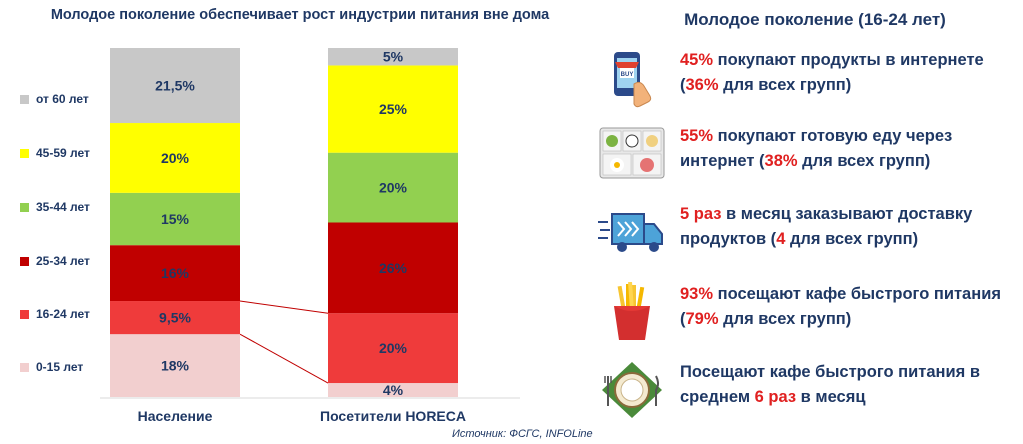 Image resolution: width=1023 pixels, height=444 pixels. What do you see at coordinates (175, 416) in the screenshot?
I see `category-label: Население` at bounding box center [175, 416].